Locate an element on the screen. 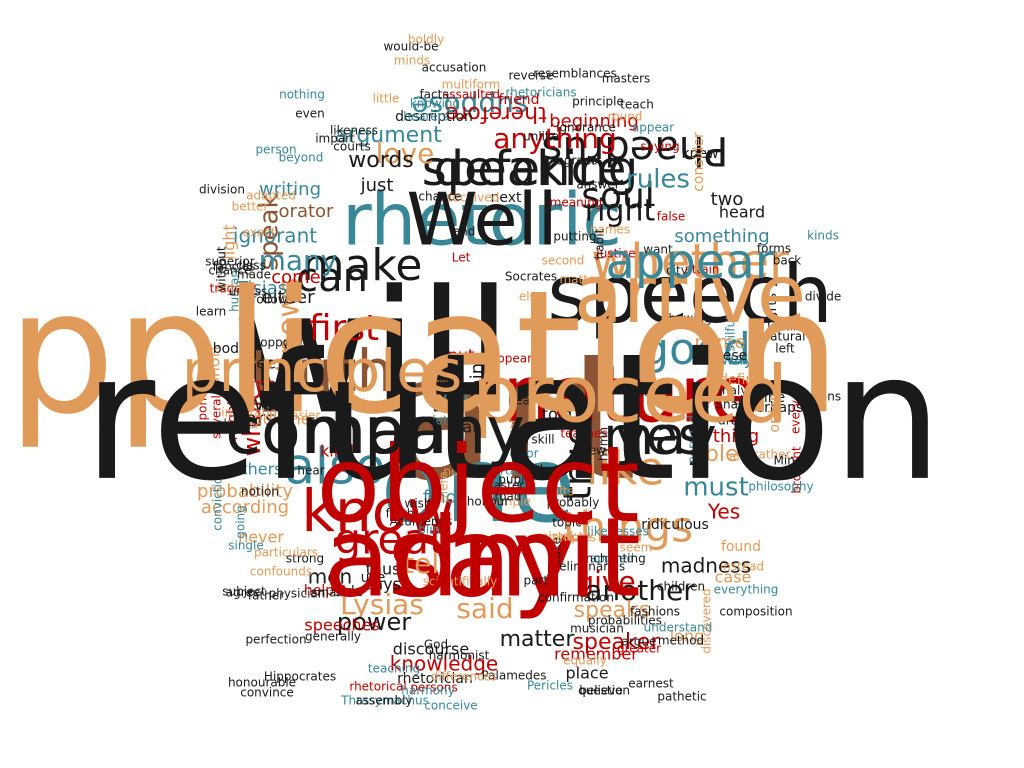 This screenshot has width=1024, height=768. cloud-word: principles is located at coordinates (322, 371).